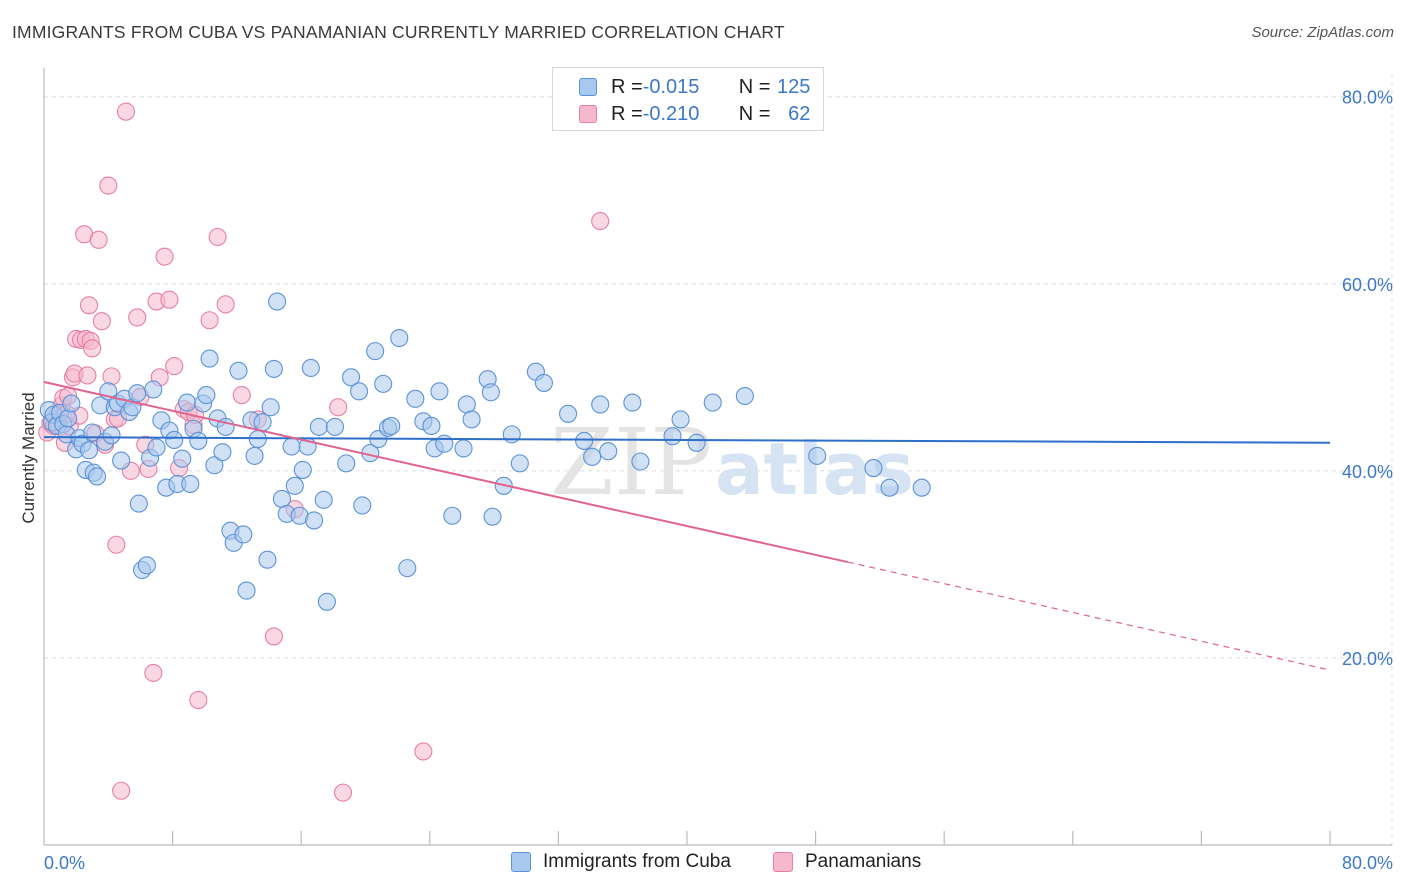  What do you see at coordinates (1367, 863) in the screenshot?
I see `x-tick-label: 80.0%` at bounding box center [1367, 863].